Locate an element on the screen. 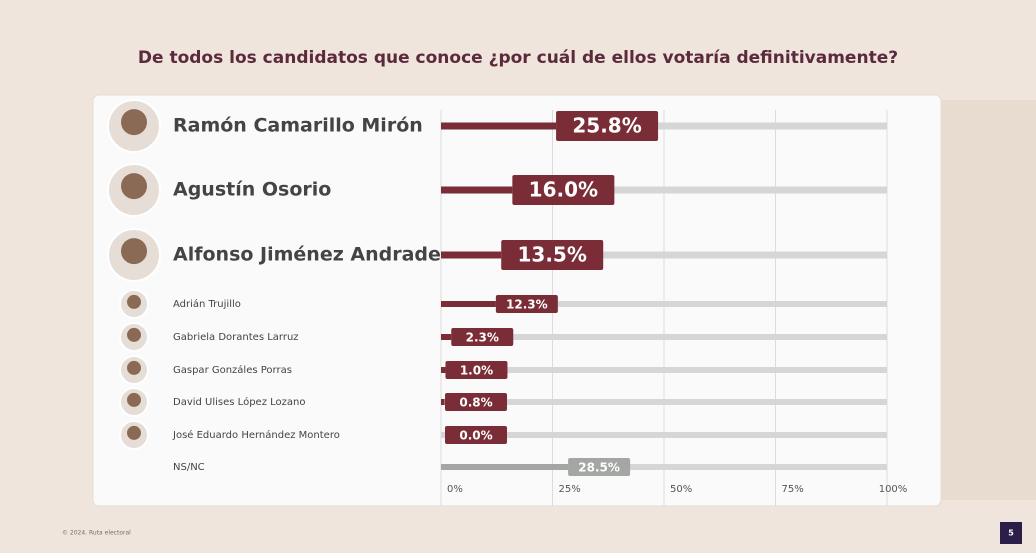 The width and height of the screenshot is (1036, 553). x-tick-label: 100% is located at coordinates (893, 489).